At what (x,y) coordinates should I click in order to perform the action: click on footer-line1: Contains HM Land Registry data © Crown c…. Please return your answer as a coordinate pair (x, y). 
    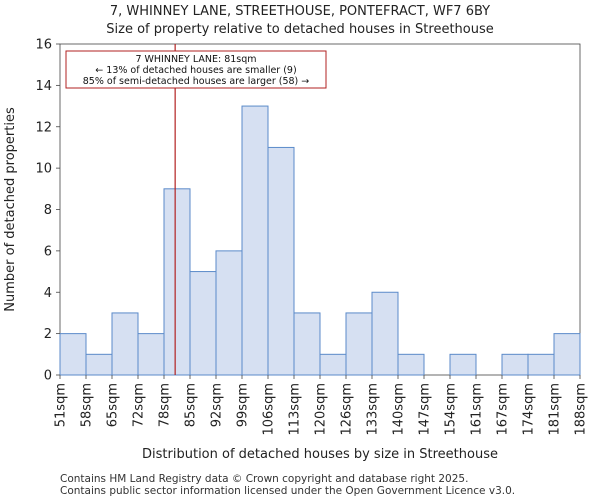
    Looking at the image, I should click on (264, 479).